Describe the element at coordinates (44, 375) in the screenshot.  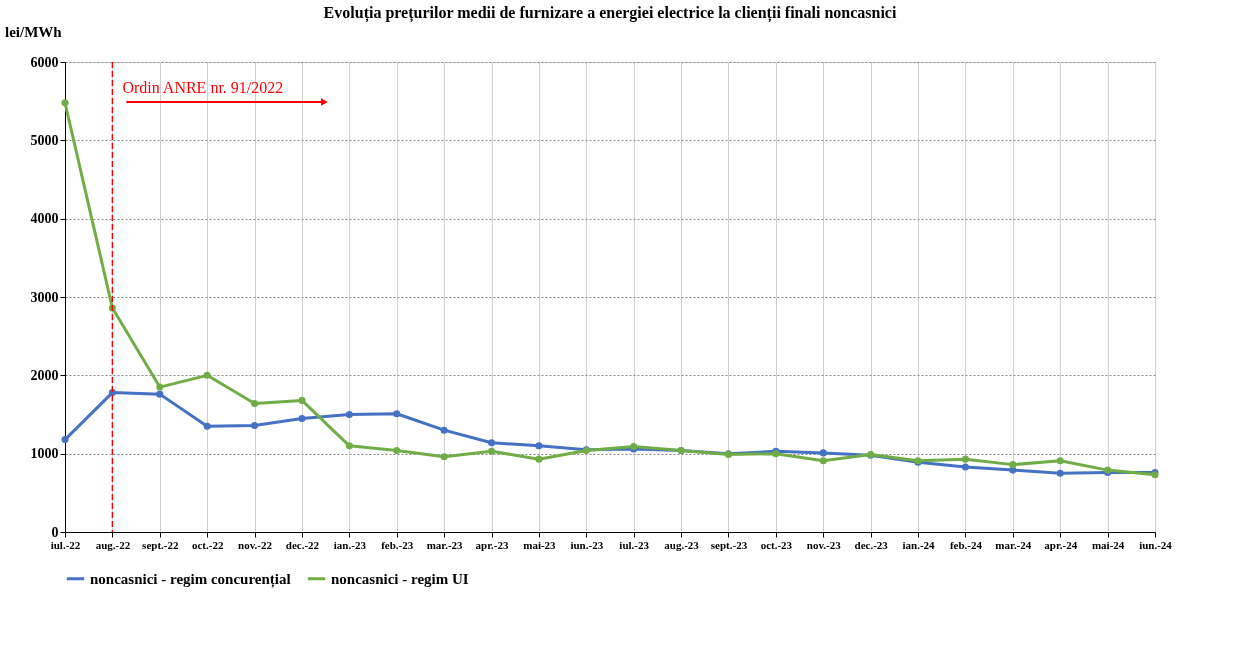
I see `y-tick-label: 2000` at that location.